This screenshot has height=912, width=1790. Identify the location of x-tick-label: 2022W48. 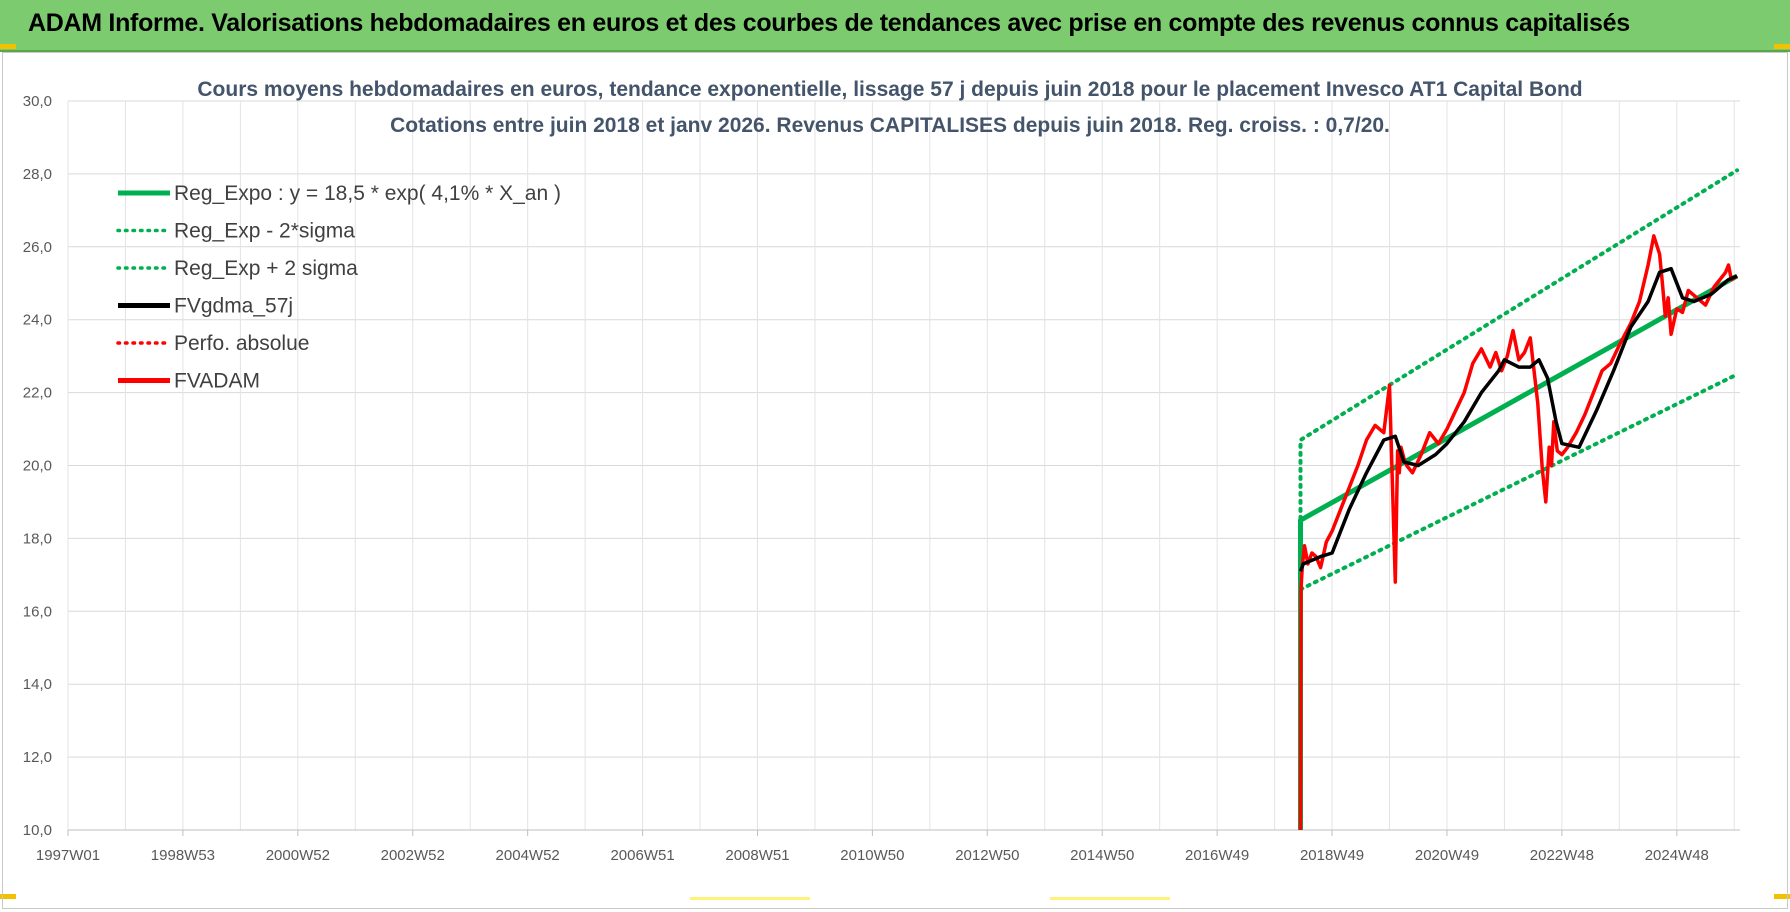
(1562, 855).